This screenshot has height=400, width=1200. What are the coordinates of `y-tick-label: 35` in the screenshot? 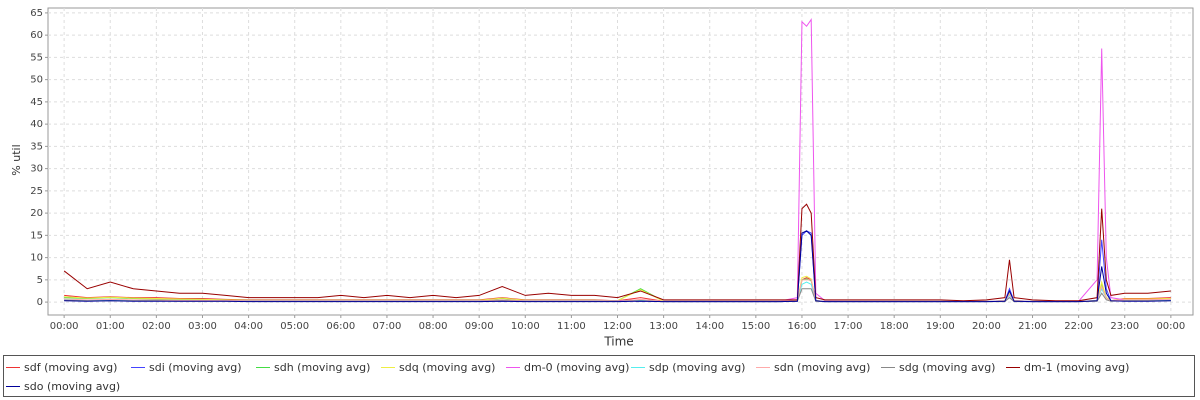 It's located at (36, 146).